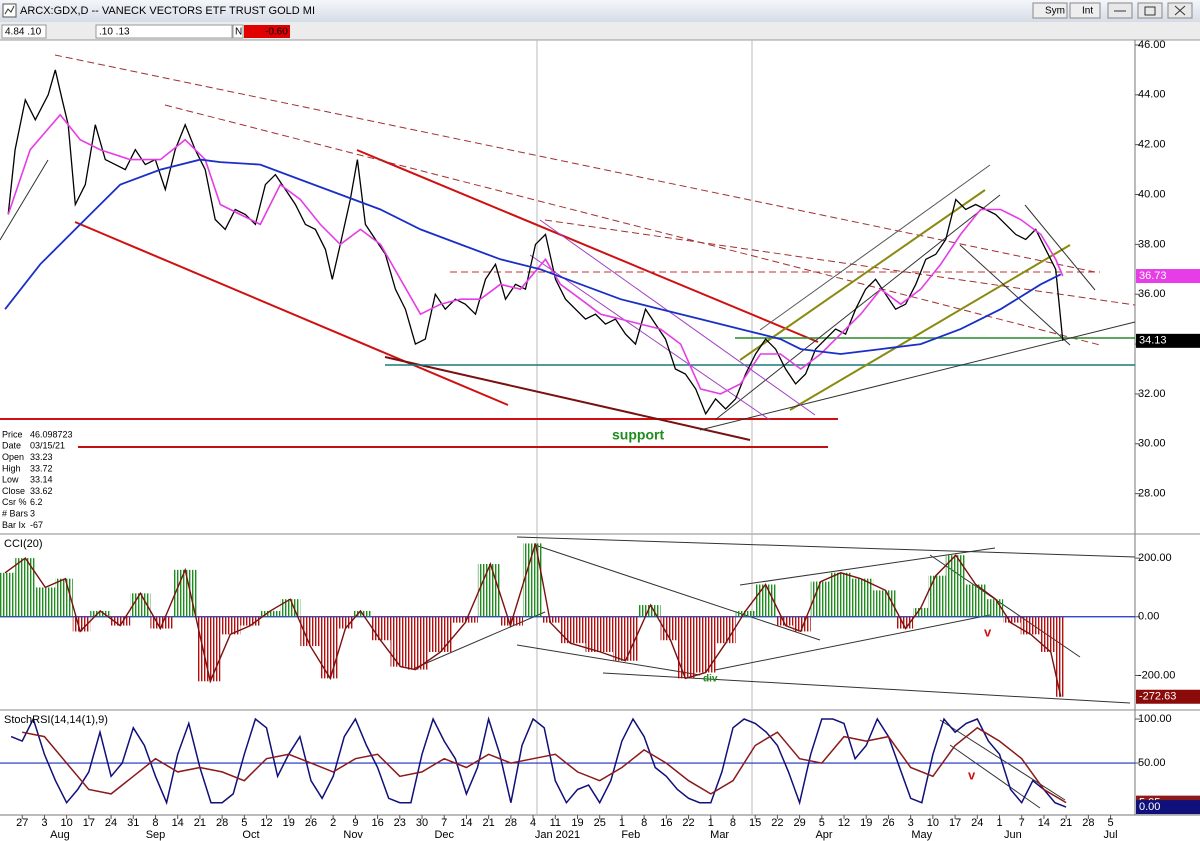 This screenshot has width=1200, height=841. What do you see at coordinates (11, 468) in the screenshot?
I see `info-label: High` at bounding box center [11, 468].